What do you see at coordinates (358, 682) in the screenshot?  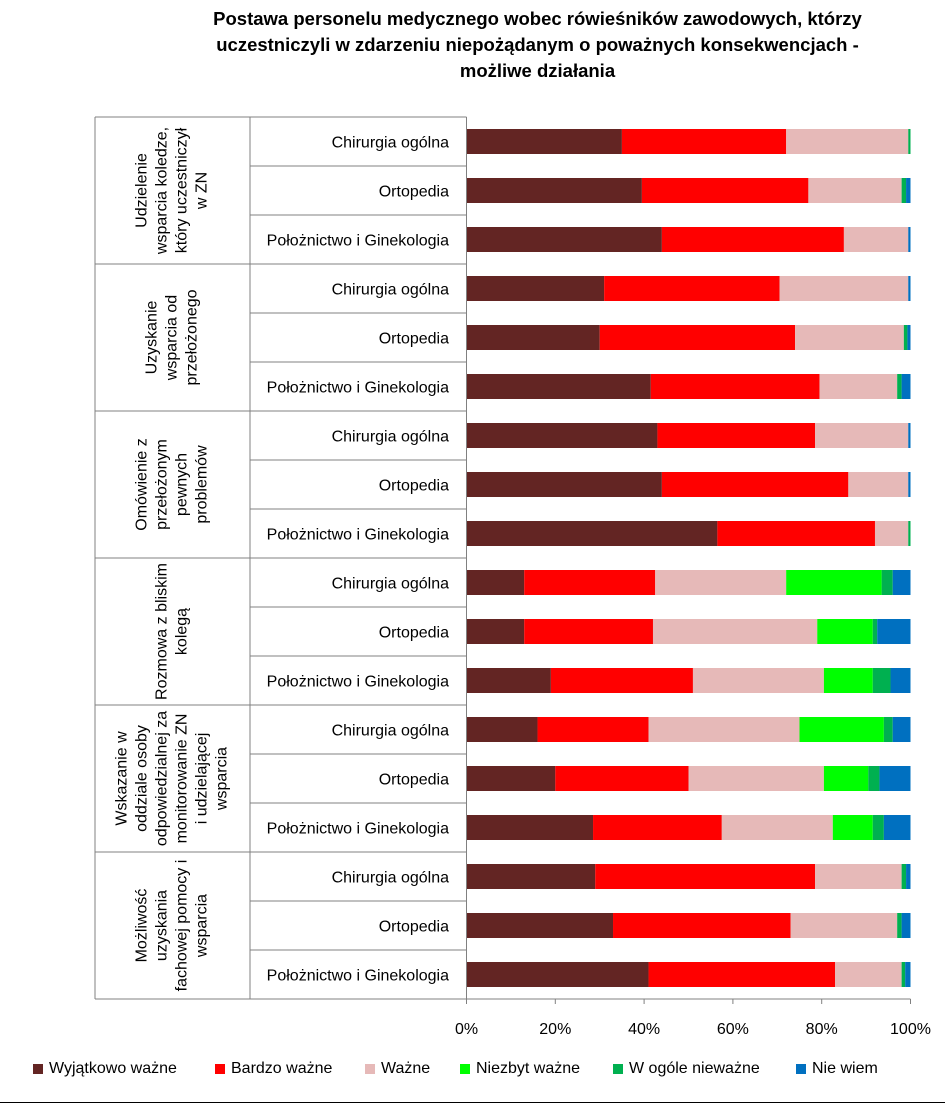 I see `category-label-4-3: Położnictwo i Ginekologia` at bounding box center [358, 682].